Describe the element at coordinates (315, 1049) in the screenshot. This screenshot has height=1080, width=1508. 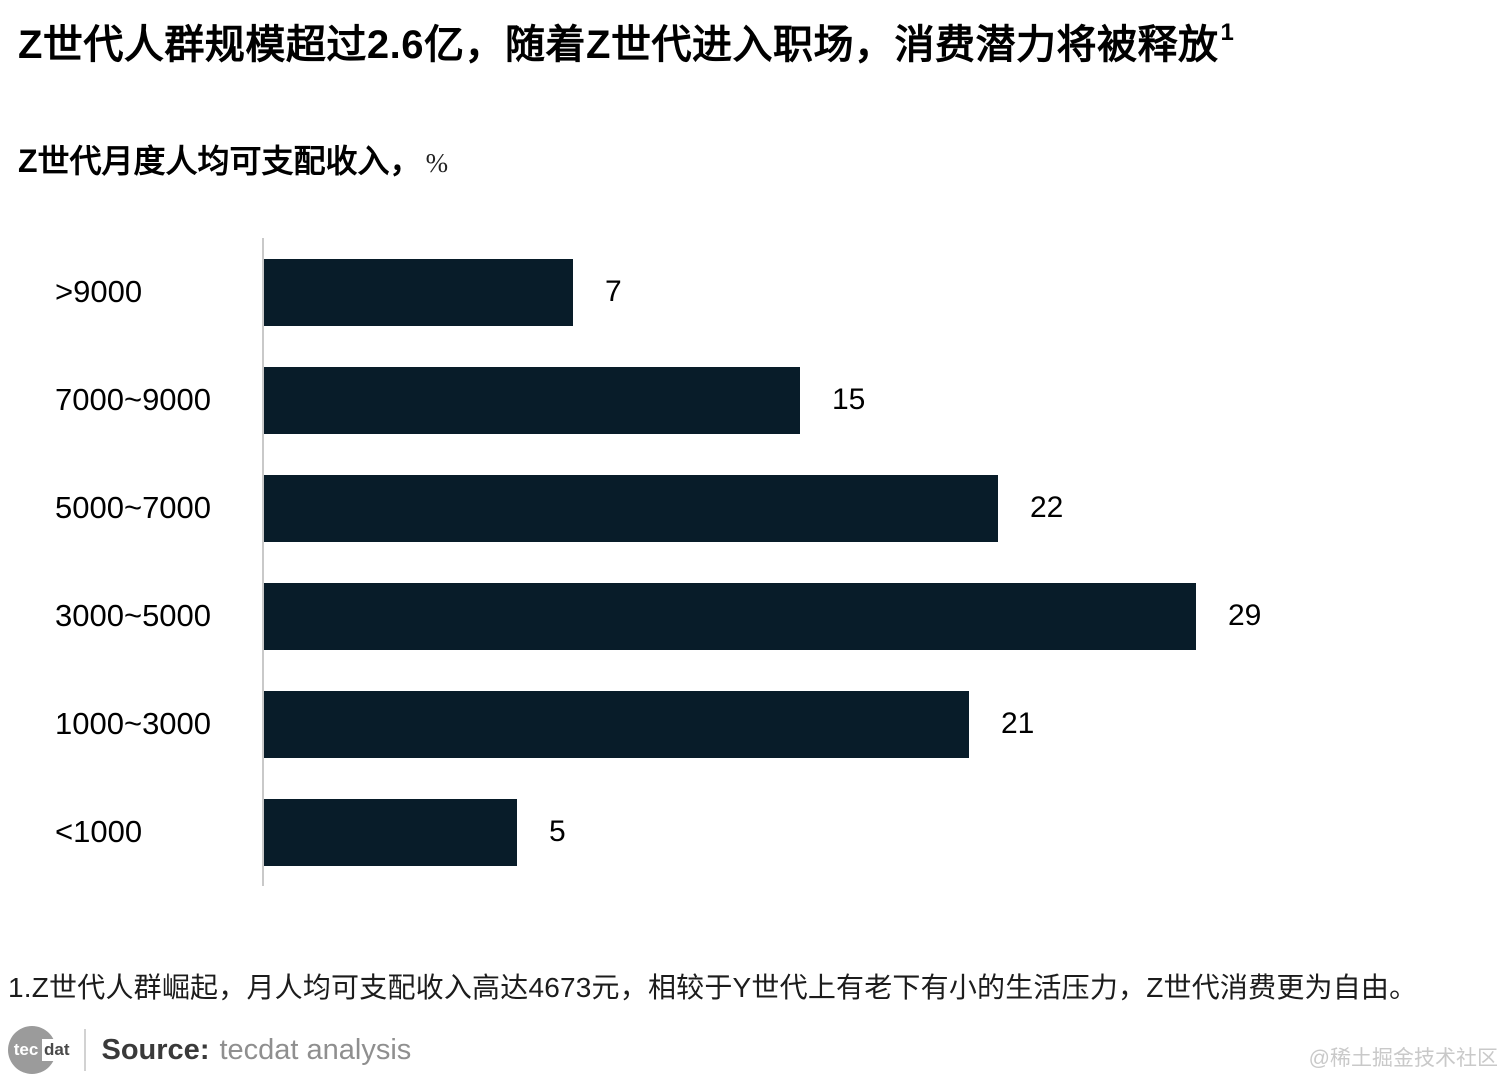
I see `source-text: tecdat analysis` at that location.